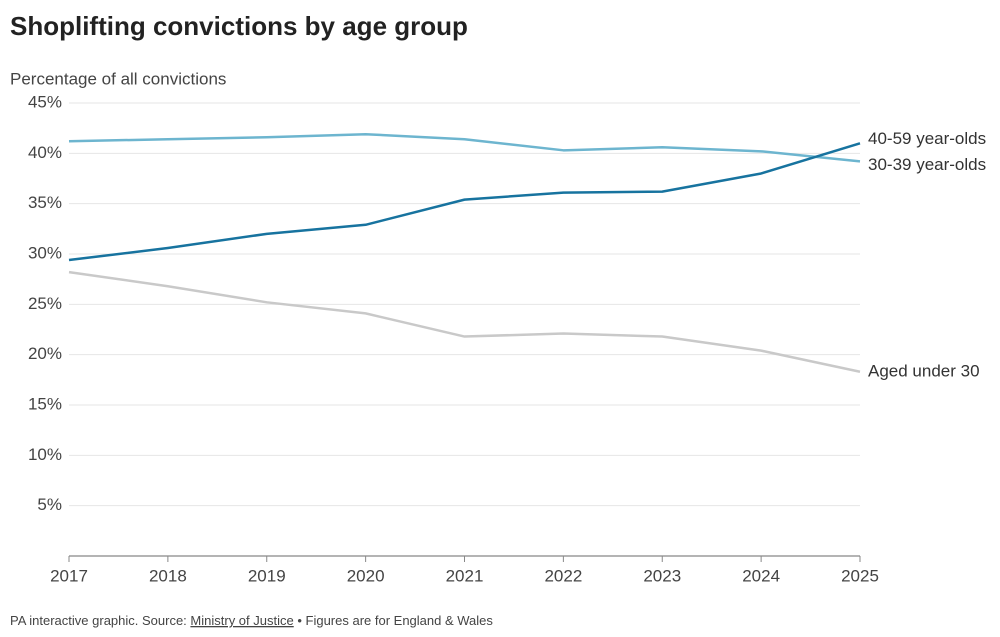 Image resolution: width=1000 pixels, height=637 pixels. I want to click on x-tick-label: 2020, so click(366, 575).